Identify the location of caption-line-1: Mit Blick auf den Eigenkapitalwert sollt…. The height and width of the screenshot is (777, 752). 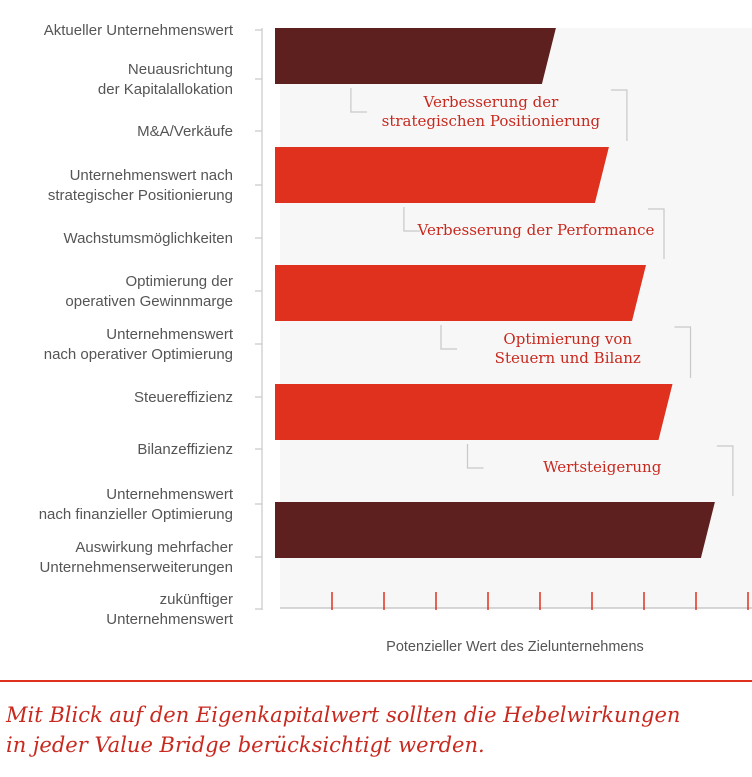
(343, 715).